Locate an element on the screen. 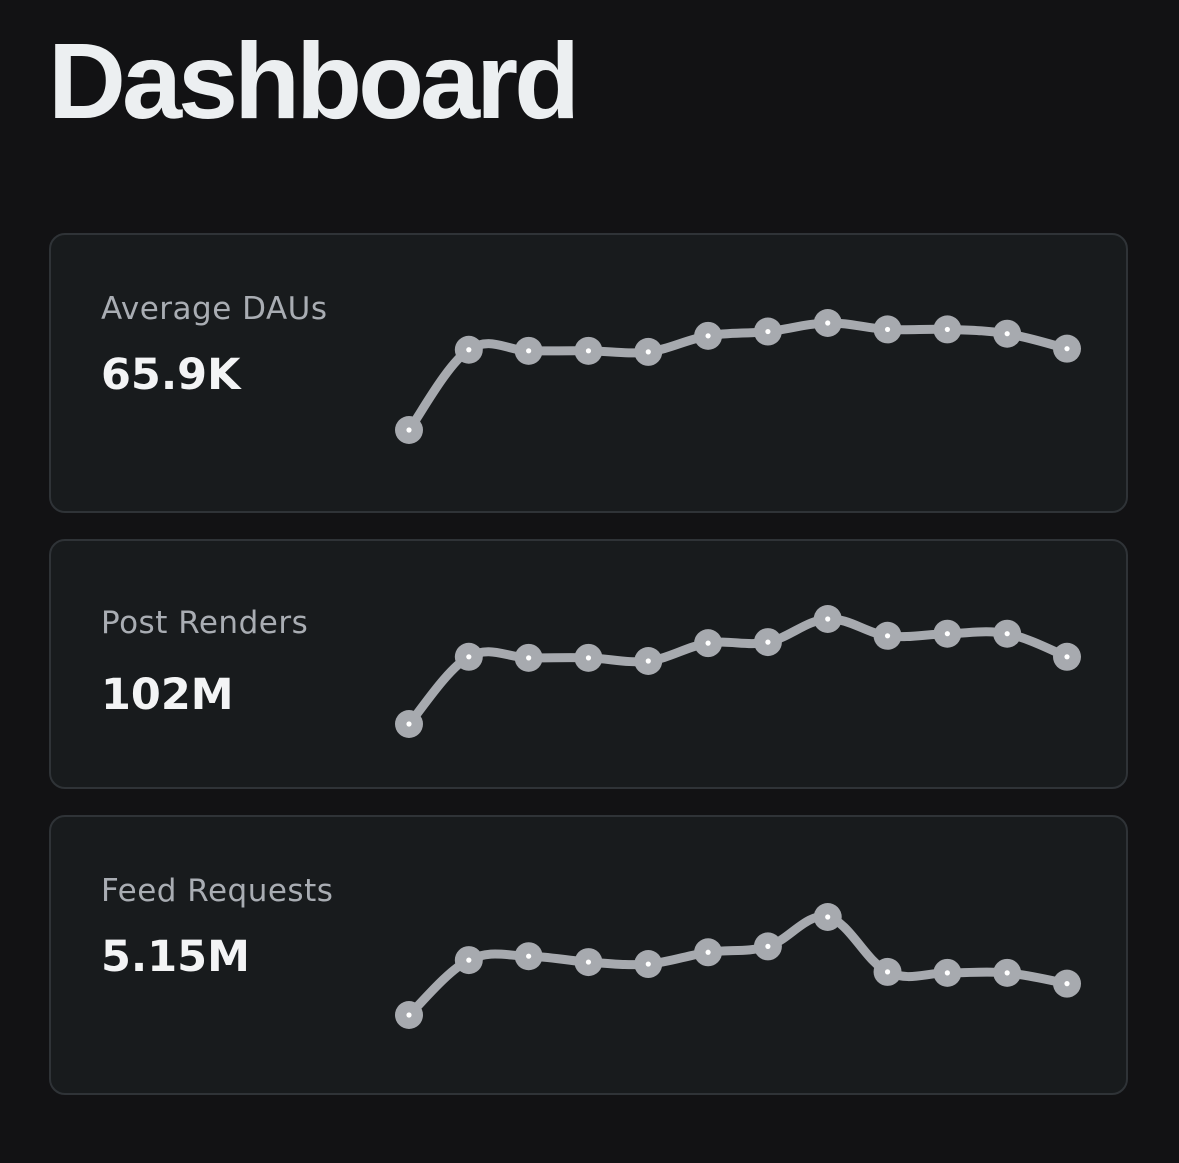  metric-value: 5.15M is located at coordinates (175, 957).